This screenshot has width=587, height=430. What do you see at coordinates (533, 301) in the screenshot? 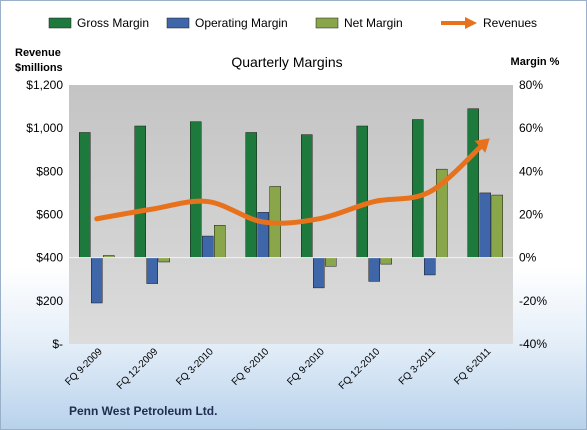
I see `y-right-tick-label: -20%` at bounding box center [533, 301].